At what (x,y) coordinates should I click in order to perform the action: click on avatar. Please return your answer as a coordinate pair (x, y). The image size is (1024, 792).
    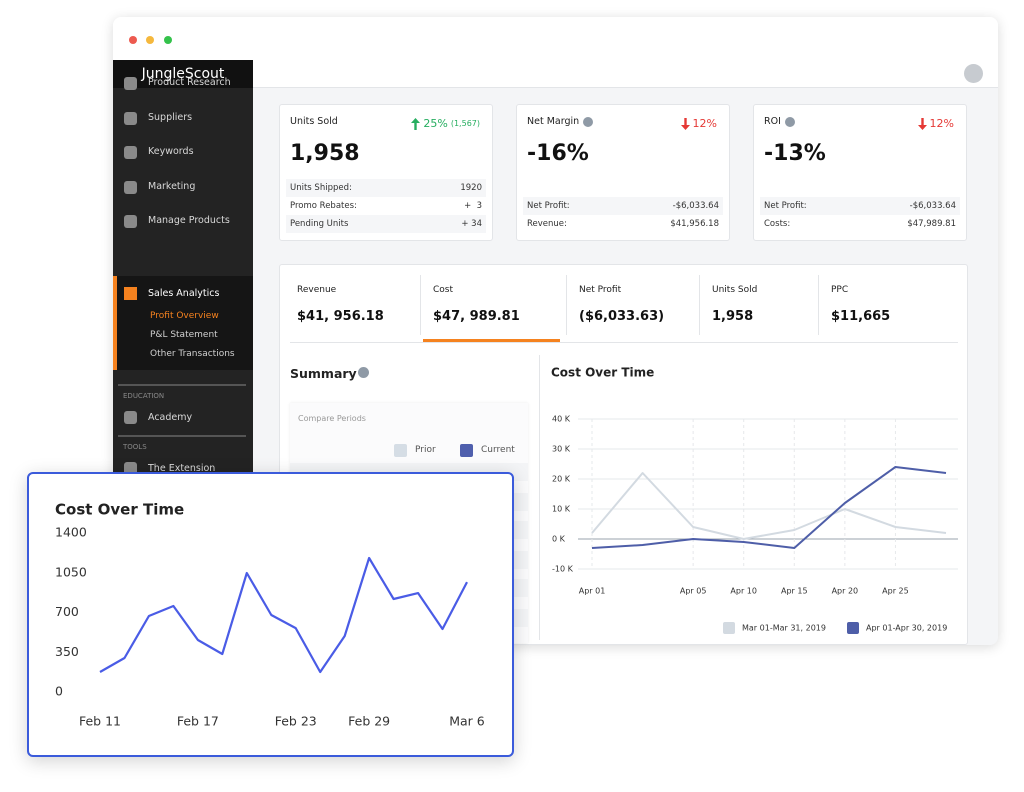
    Looking at the image, I should click on (973, 73).